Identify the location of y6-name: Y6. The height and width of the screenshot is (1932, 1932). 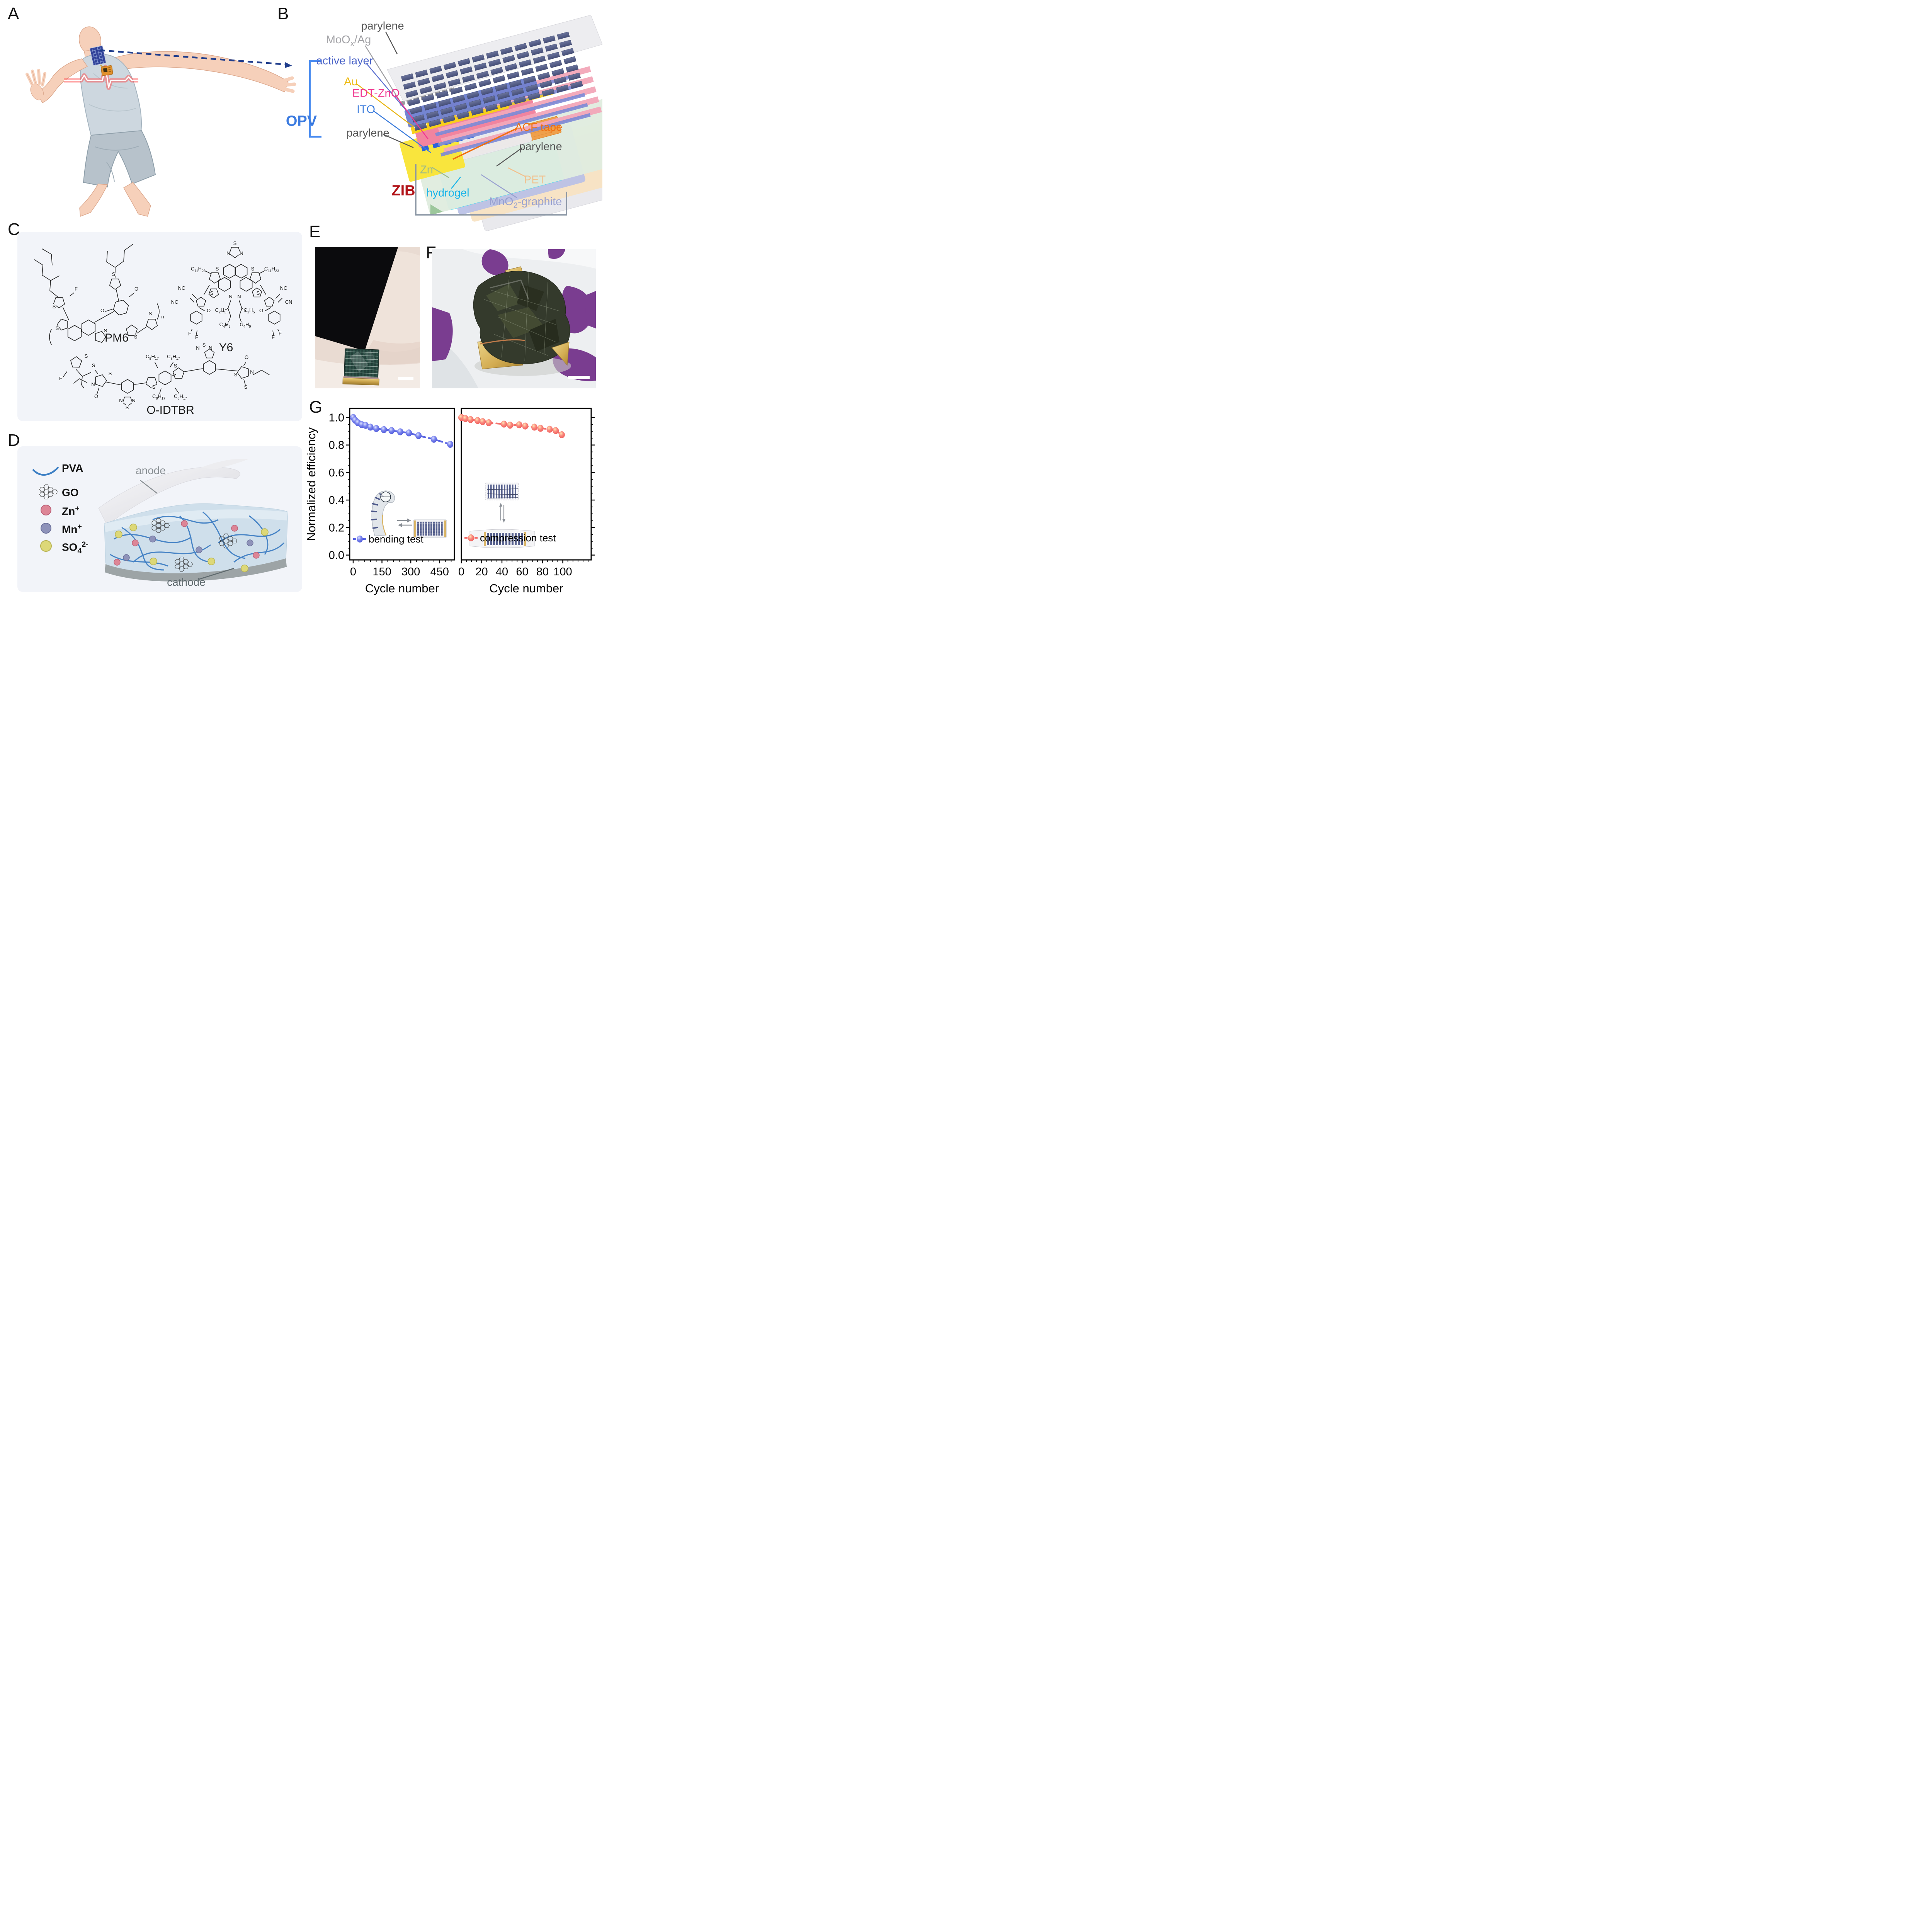
(226, 348).